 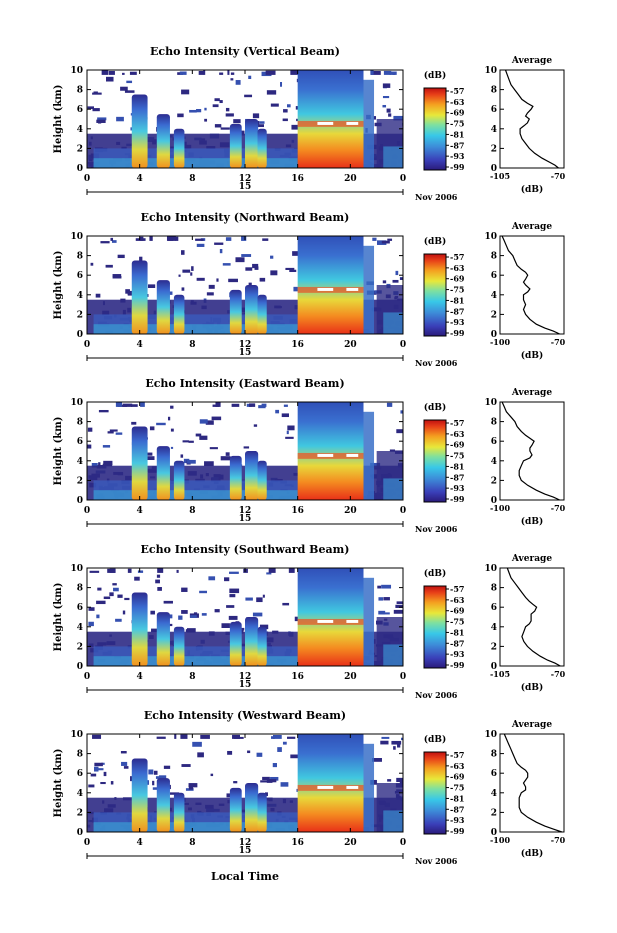 I want to click on avg-x-tick-label: -105, so click(x=500, y=674).